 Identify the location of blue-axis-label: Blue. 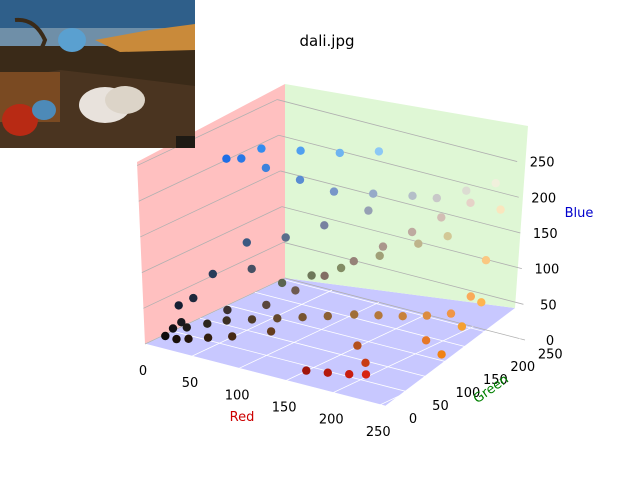
(579, 213).